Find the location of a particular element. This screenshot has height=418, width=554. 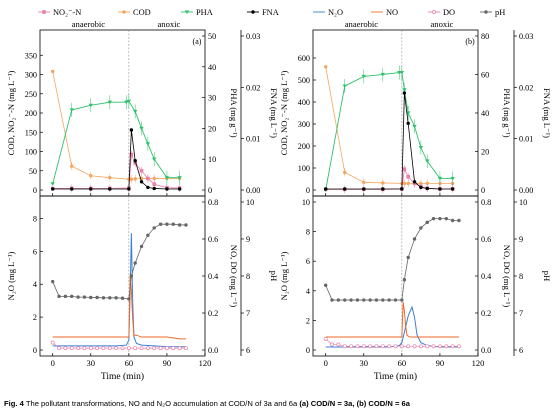

y-tick-label: 2 is located at coordinates (308, 320).